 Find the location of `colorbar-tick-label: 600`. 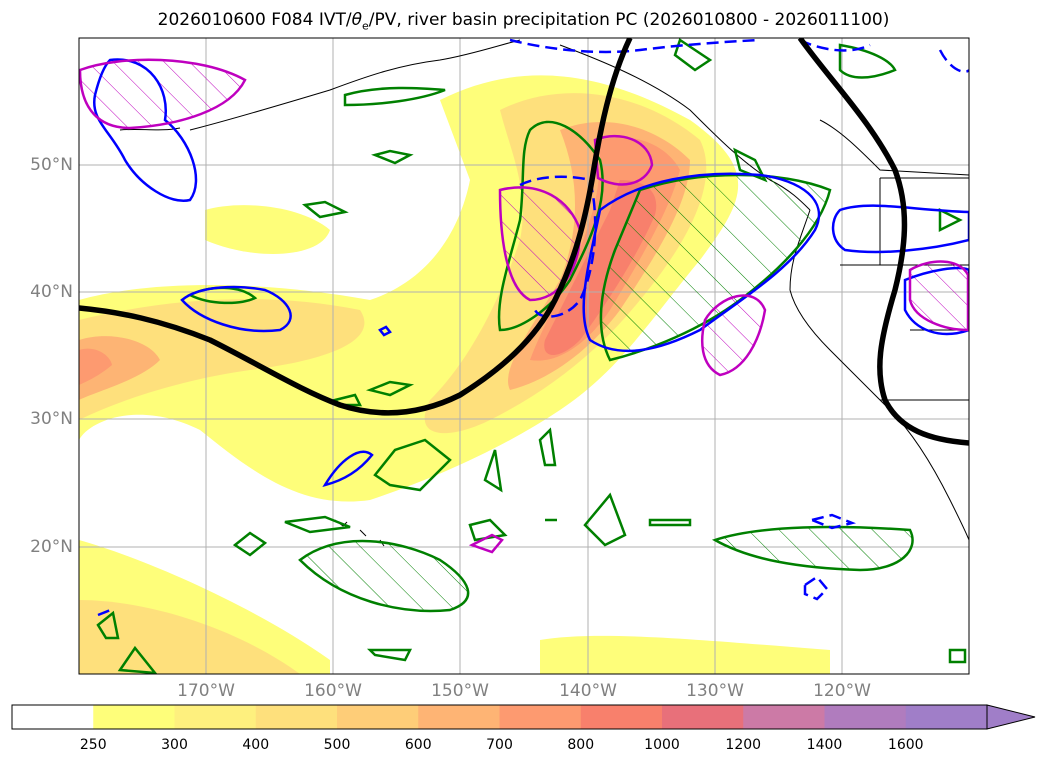

colorbar-tick-label: 600 is located at coordinates (418, 745).